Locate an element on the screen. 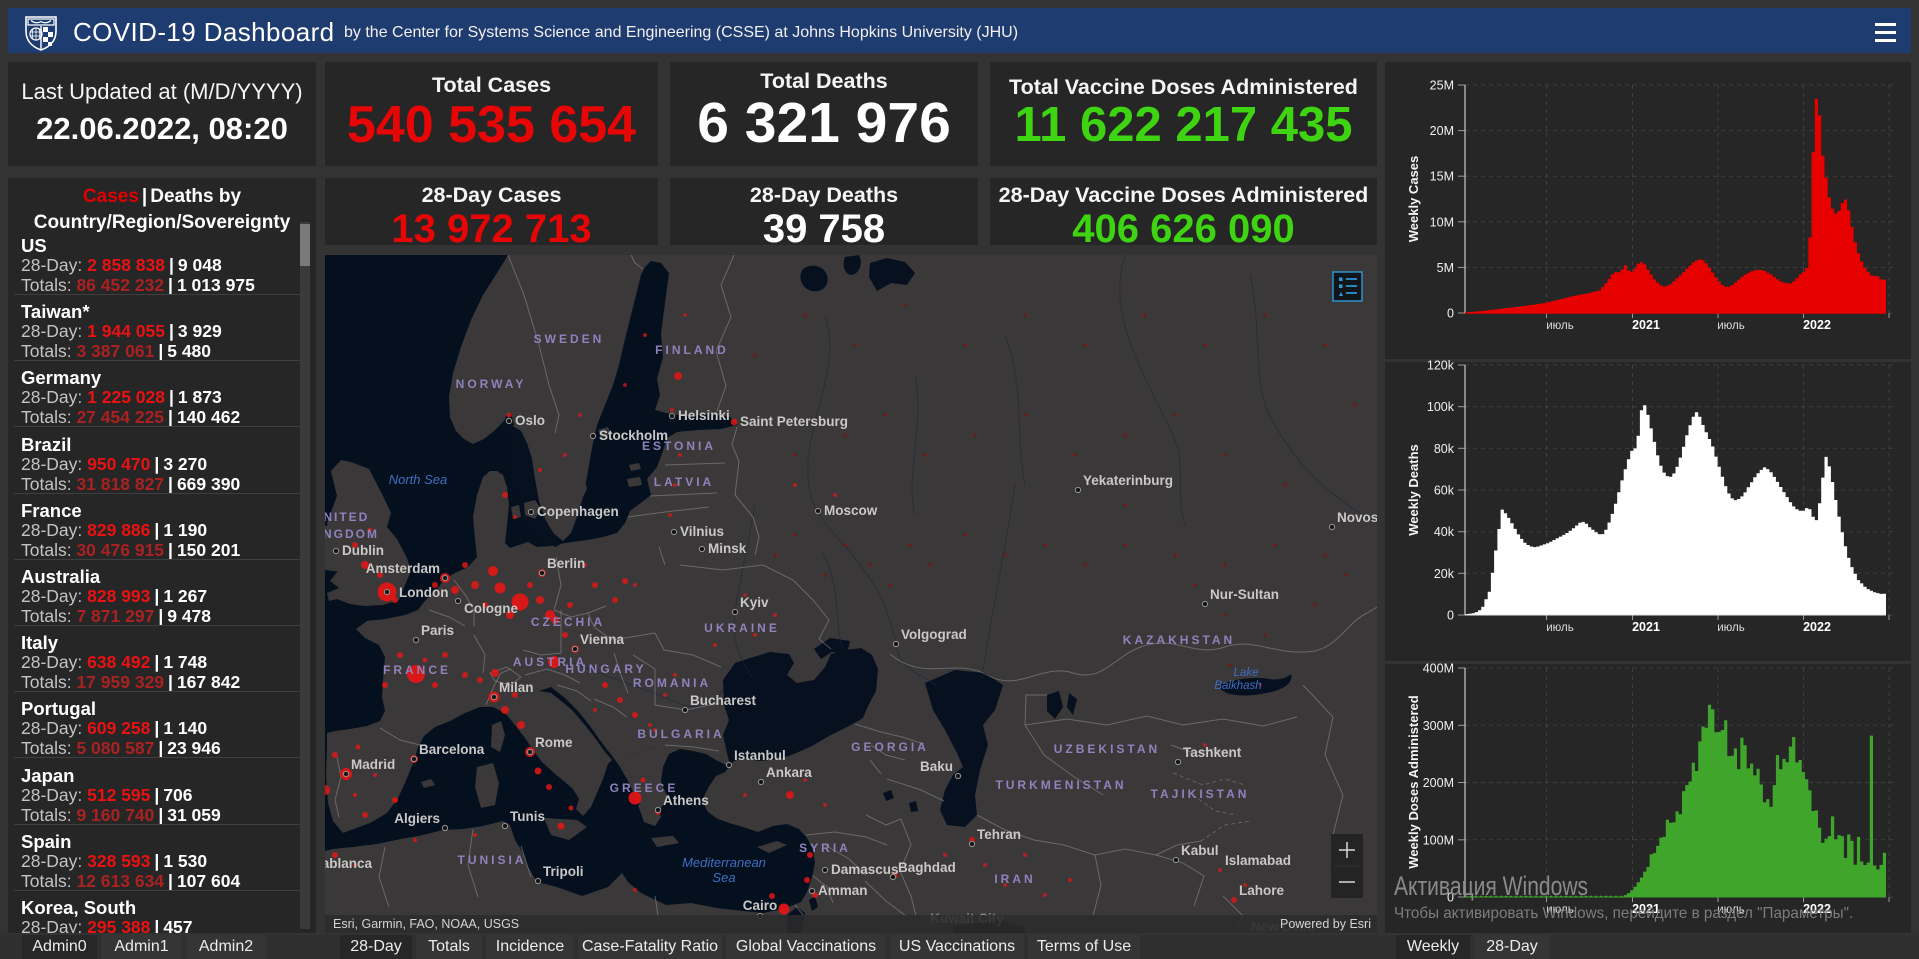 This screenshot has width=1919, height=959. svg-text: Sea is located at coordinates (723, 877).